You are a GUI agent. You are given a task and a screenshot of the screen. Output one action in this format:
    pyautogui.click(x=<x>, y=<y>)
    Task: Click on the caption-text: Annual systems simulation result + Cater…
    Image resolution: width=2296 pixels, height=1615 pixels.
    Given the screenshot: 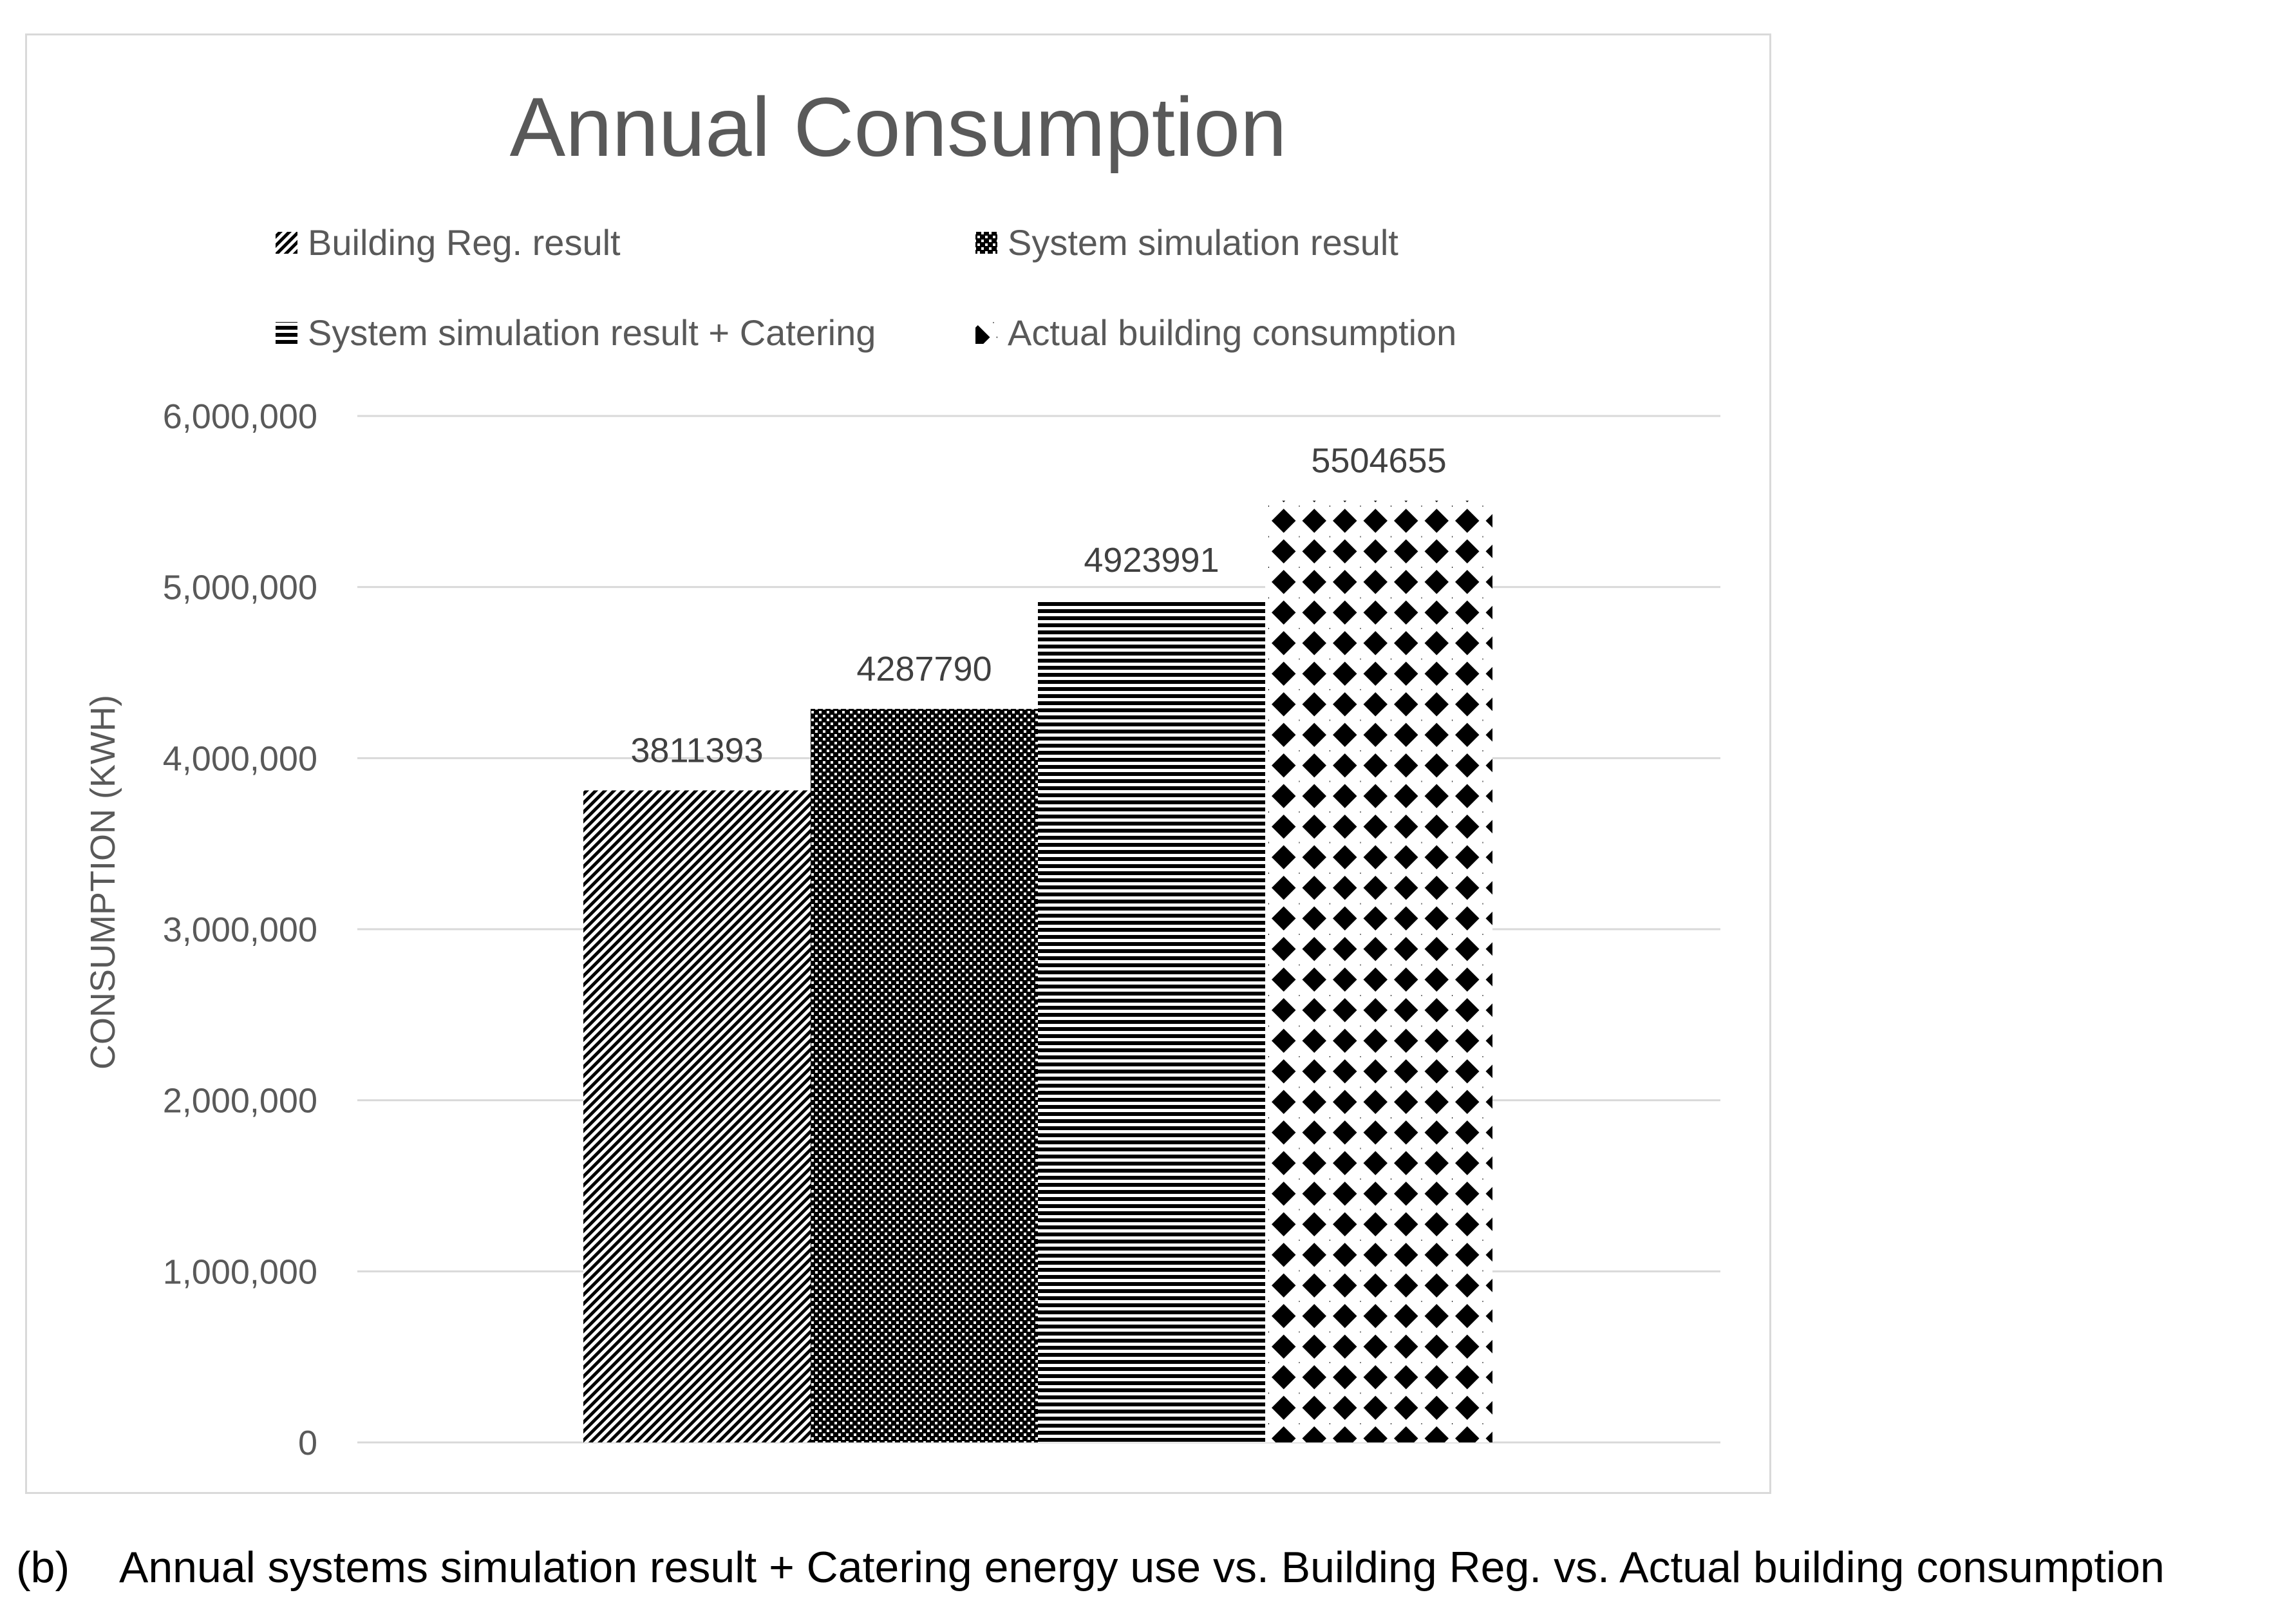 What is the action you would take?
    pyautogui.click(x=1142, y=1568)
    